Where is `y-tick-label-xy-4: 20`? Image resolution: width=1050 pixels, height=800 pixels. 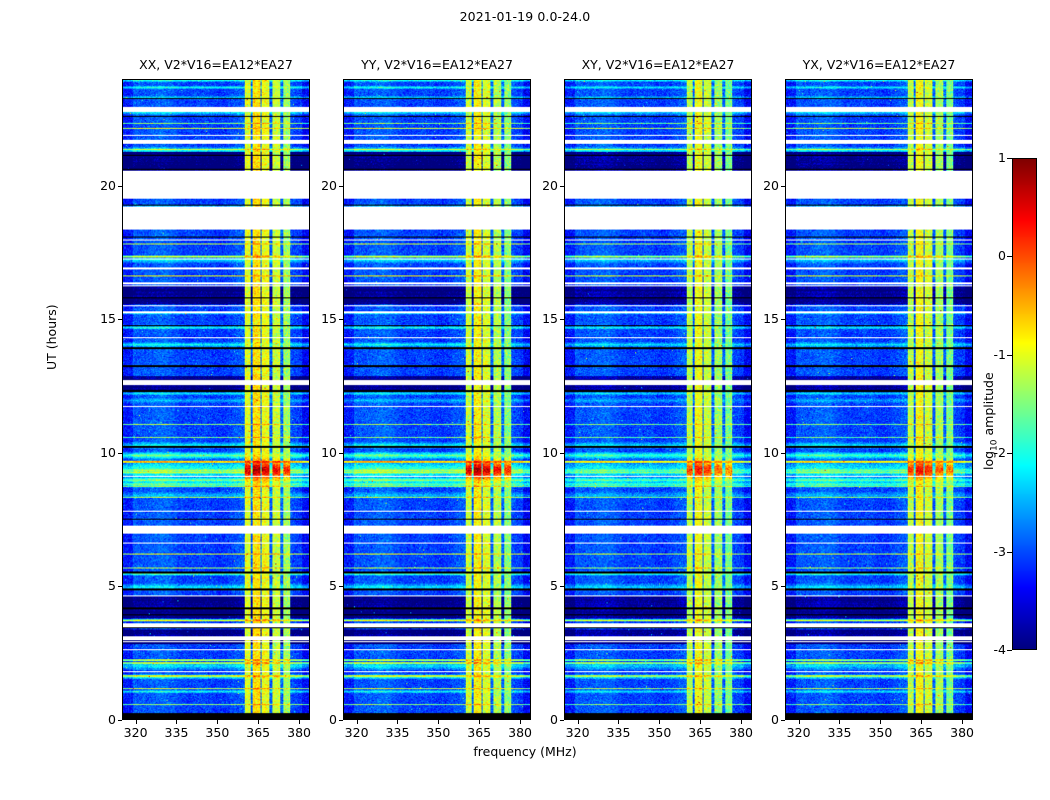
y-tick-label-xy-4: 20 is located at coordinates (550, 185).